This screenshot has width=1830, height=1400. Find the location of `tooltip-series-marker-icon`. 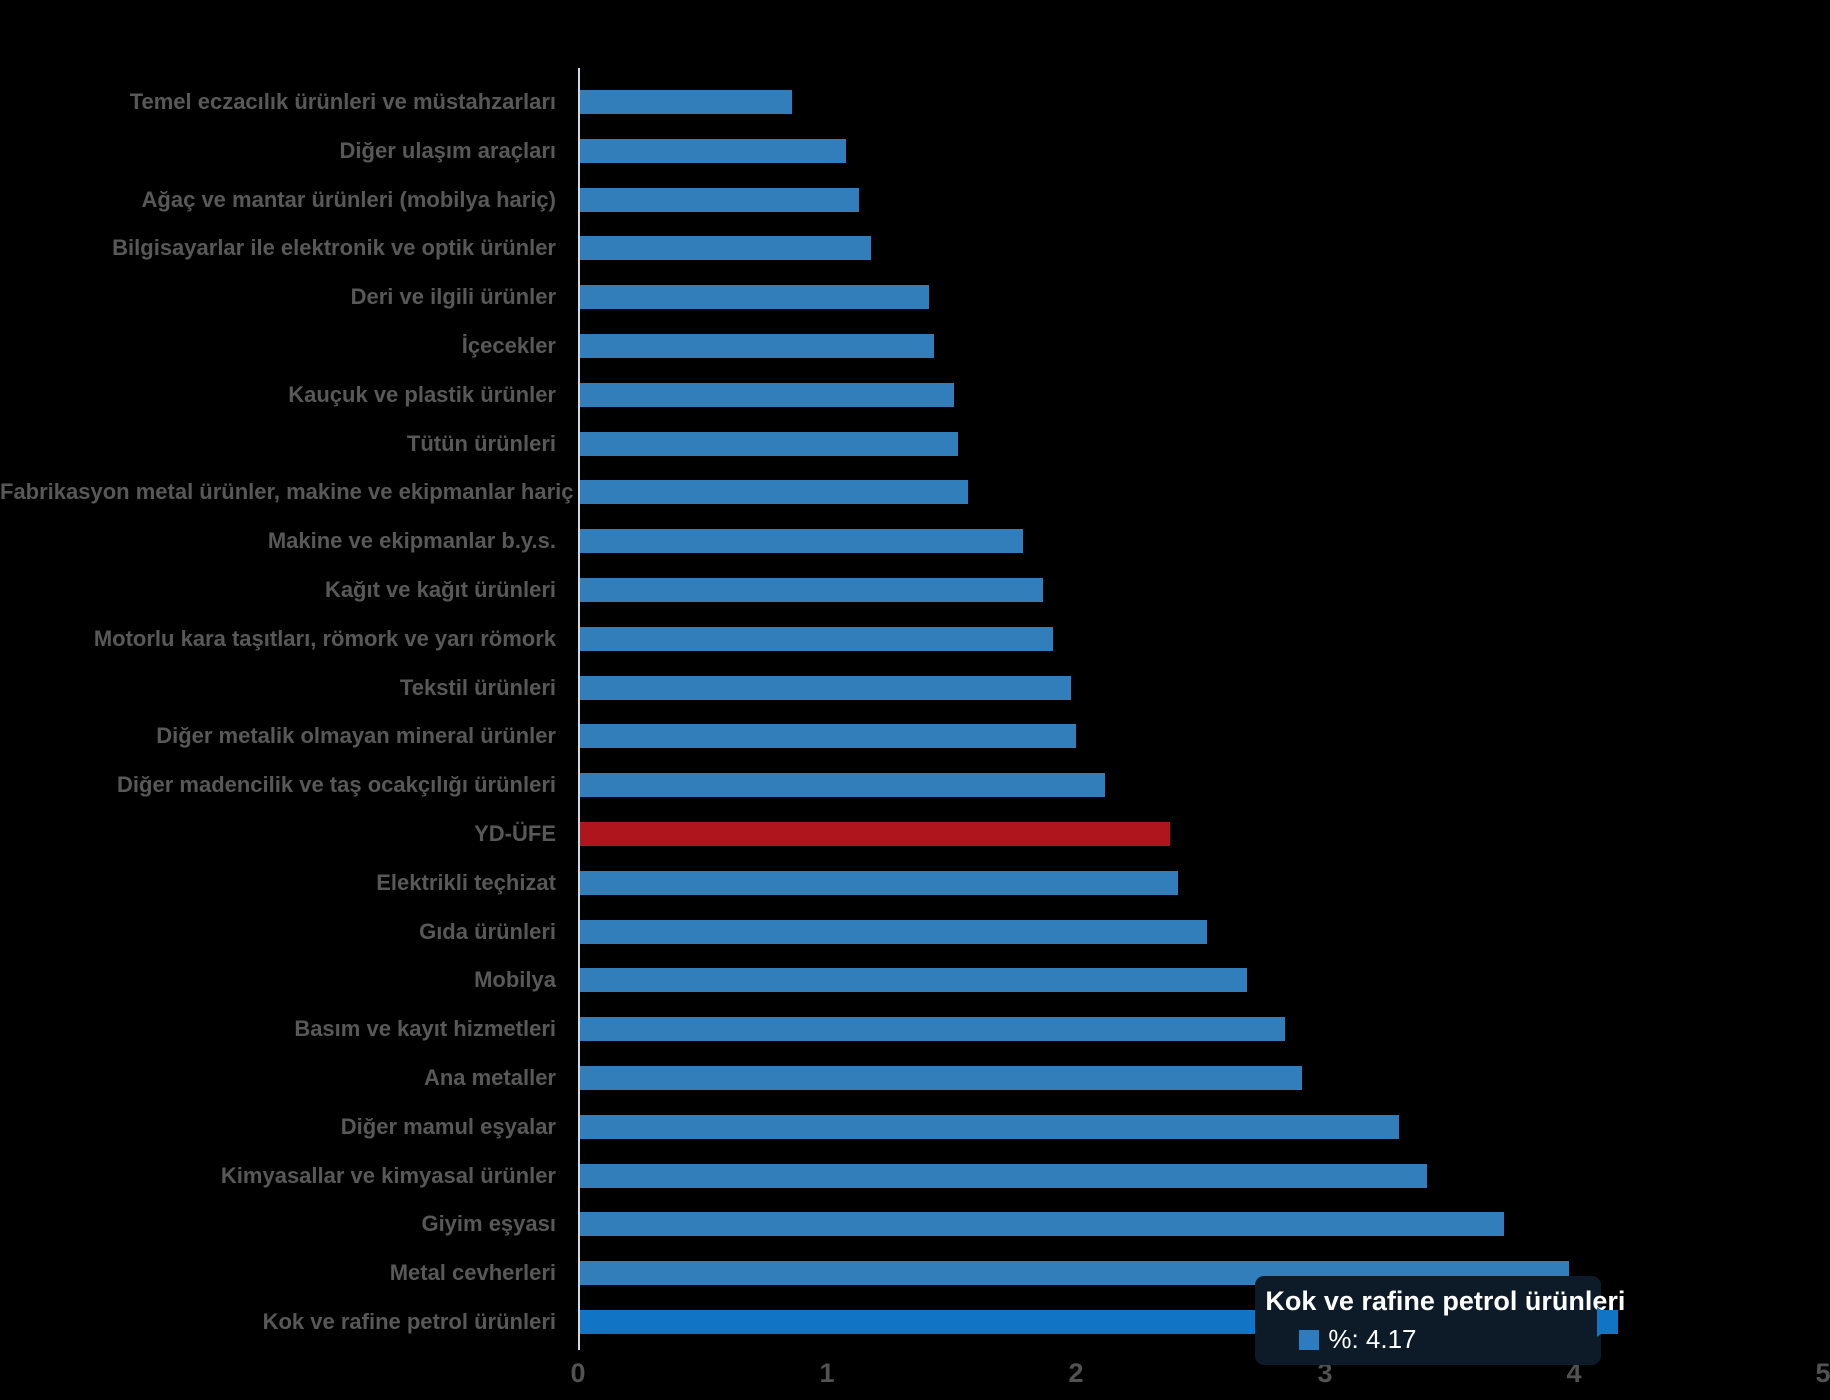

tooltip-series-marker-icon is located at coordinates (1309, 1339).